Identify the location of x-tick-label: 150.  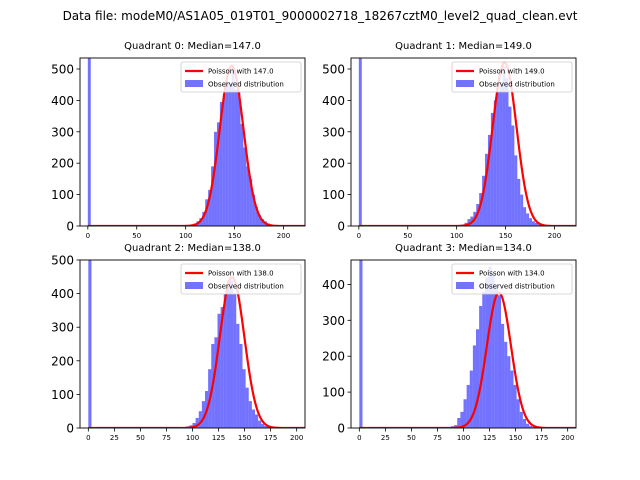
(234, 236).